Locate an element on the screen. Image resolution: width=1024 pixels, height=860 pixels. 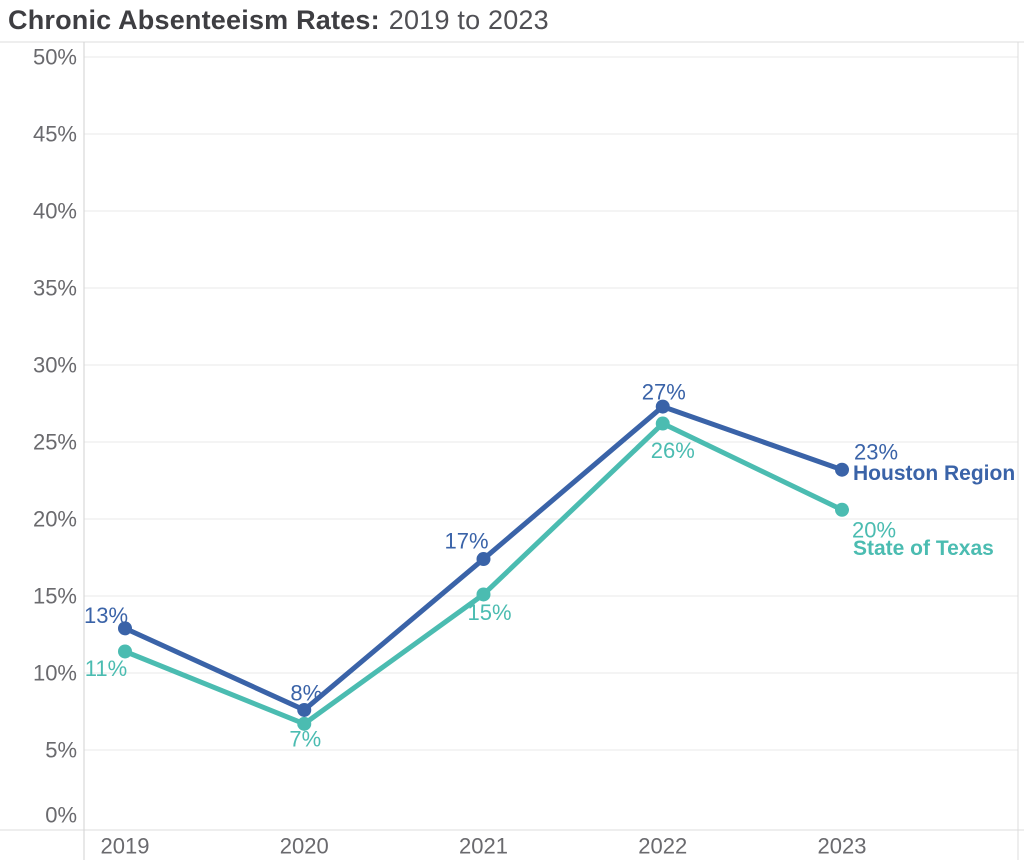
y-tick-label: 45% is located at coordinates (55, 134).